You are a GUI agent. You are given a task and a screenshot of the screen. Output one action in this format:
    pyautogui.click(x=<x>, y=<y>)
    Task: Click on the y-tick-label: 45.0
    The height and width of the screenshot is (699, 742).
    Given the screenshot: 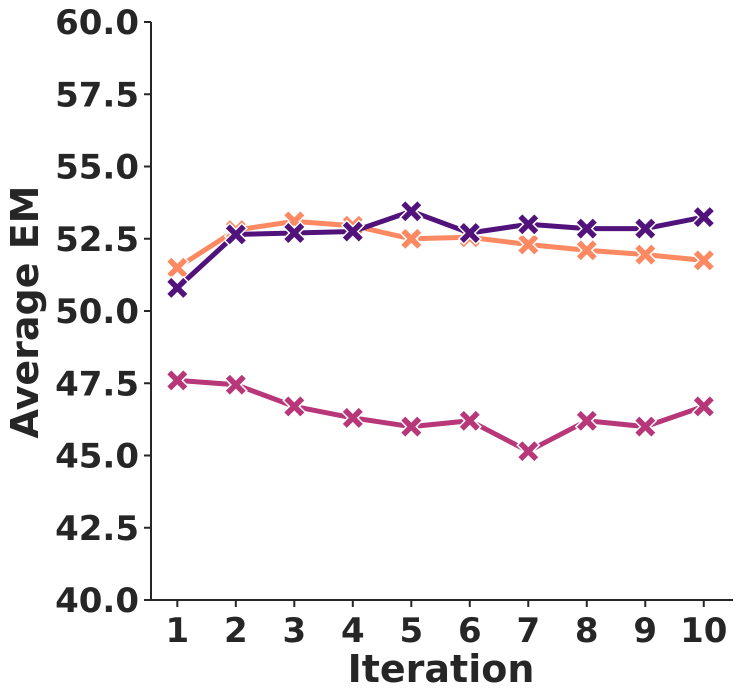 What is the action you would take?
    pyautogui.click(x=97, y=457)
    